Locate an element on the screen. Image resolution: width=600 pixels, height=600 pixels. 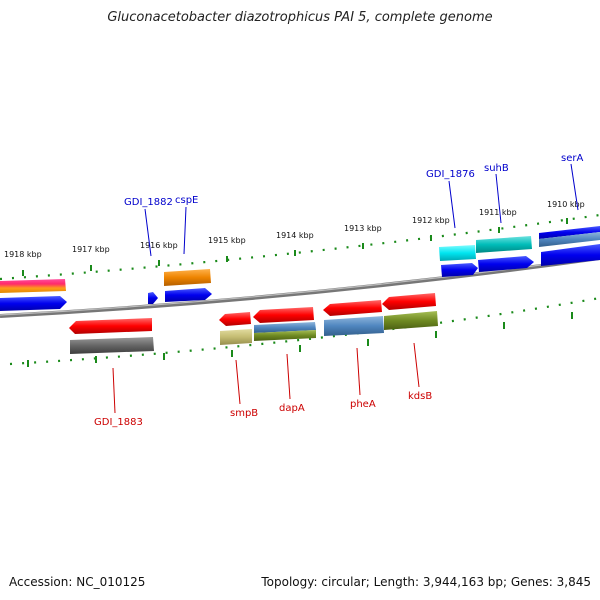
forward-gene-leaders is located at coordinates (361, 210).